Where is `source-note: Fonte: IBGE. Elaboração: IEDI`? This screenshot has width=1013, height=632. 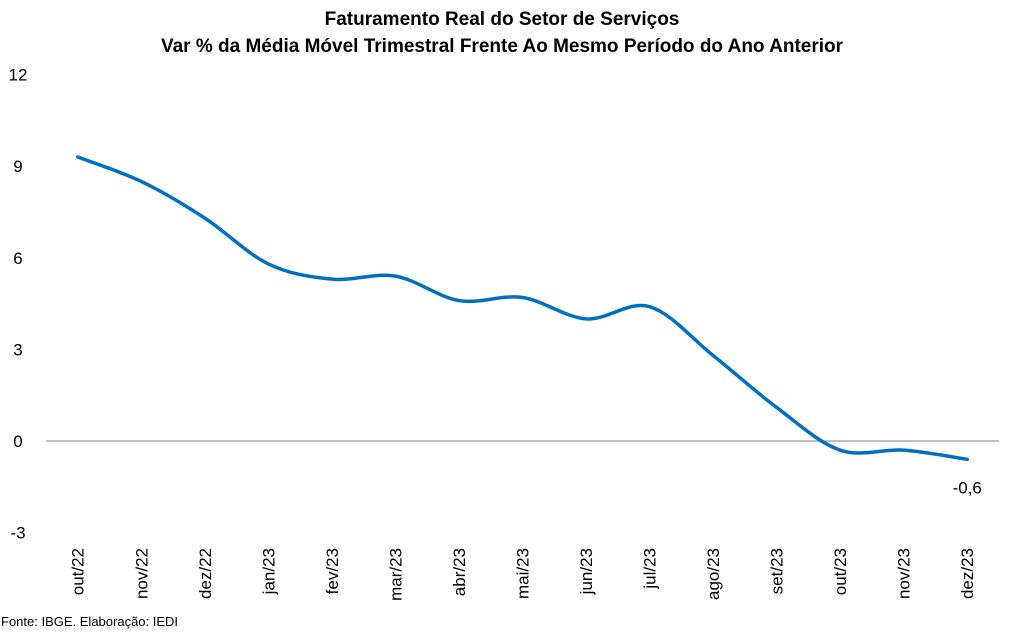
source-note: Fonte: IBGE. Elaboração: IEDI is located at coordinates (89, 621).